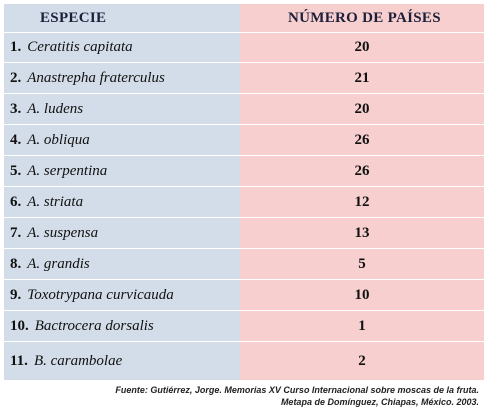  I want to click on species-cell: 8. A. grandis, so click(122, 264).